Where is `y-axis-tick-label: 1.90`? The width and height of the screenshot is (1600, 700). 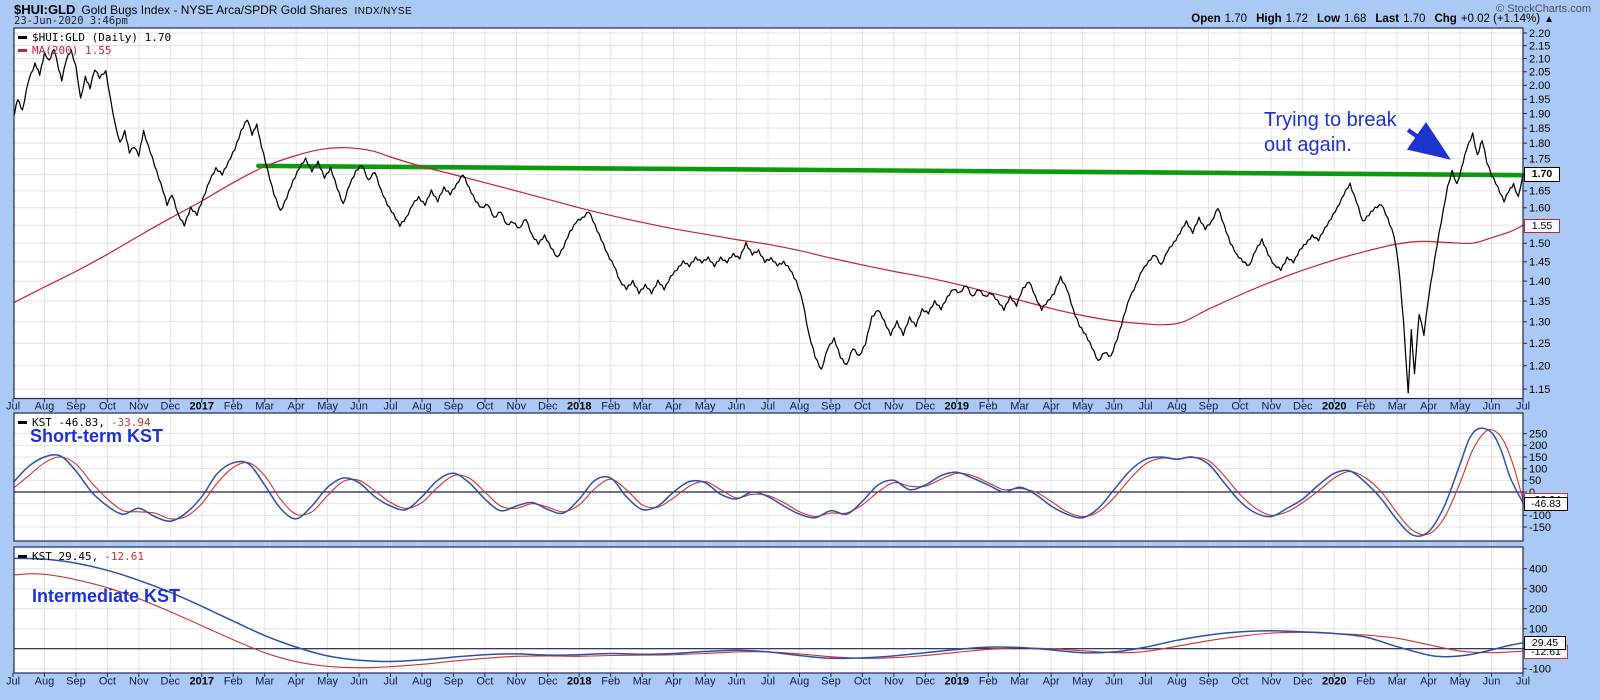 y-axis-tick-label: 1.90 is located at coordinates (1539, 114).